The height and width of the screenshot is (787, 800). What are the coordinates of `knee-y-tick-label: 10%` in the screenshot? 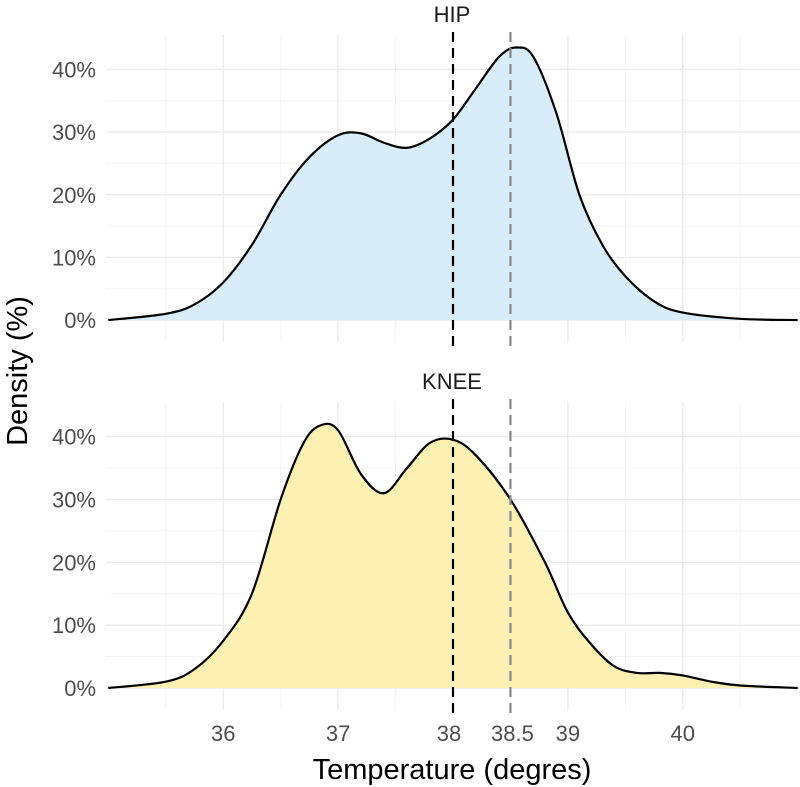 It's located at (74, 625).